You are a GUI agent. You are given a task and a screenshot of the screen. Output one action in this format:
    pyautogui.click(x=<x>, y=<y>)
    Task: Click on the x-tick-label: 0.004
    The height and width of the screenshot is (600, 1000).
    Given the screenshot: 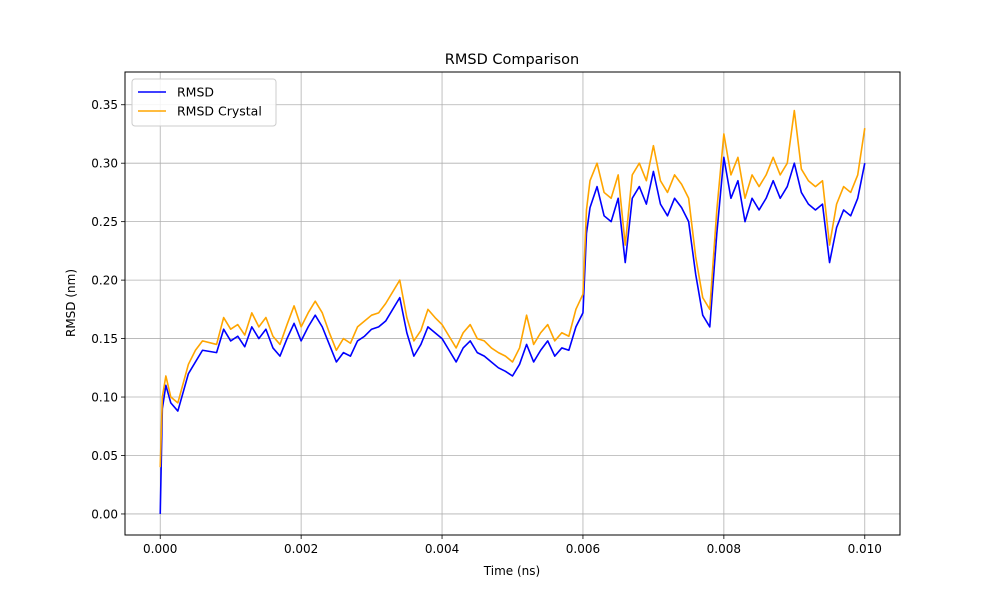 What is the action you would take?
    pyautogui.click(x=442, y=549)
    